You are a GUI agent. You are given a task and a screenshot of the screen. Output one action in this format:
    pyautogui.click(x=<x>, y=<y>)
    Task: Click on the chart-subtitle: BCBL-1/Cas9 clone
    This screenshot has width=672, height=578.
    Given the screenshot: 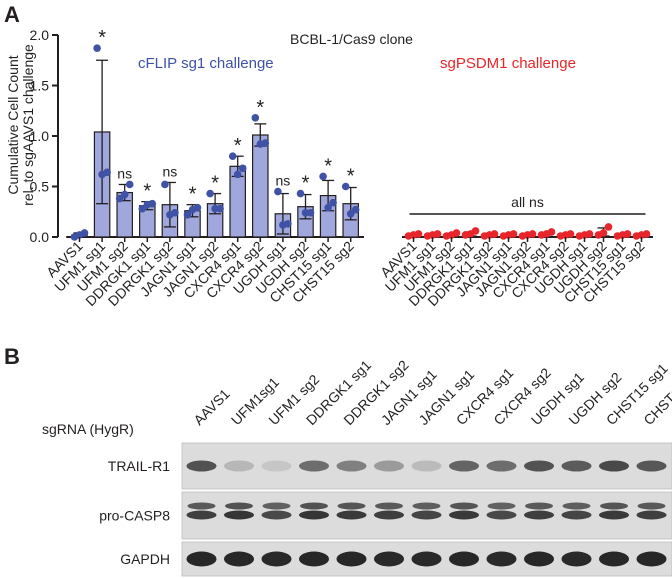 What is the action you would take?
    pyautogui.click(x=351, y=39)
    